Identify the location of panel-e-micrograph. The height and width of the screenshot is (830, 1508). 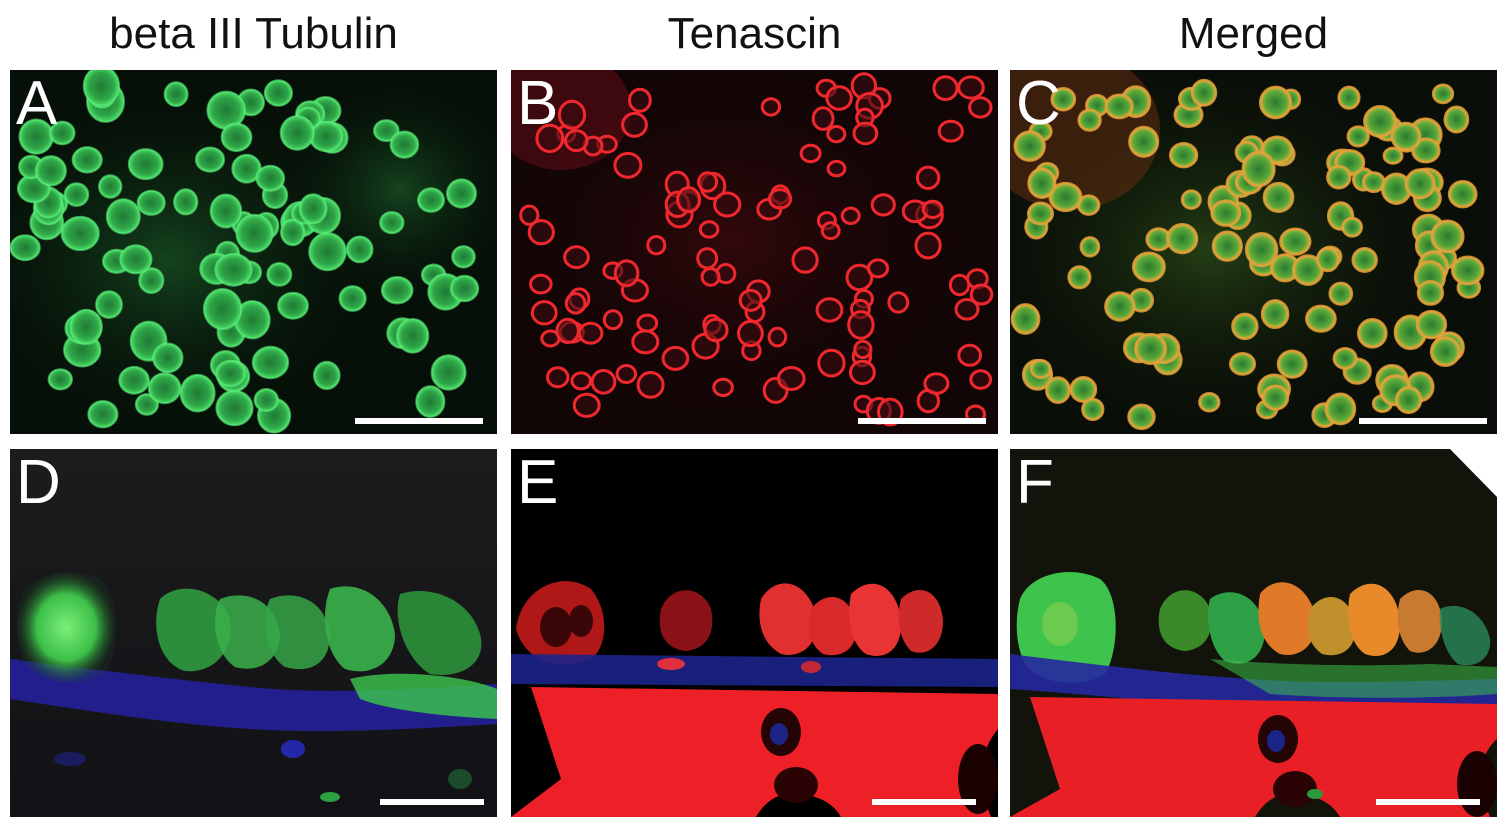
(754, 633).